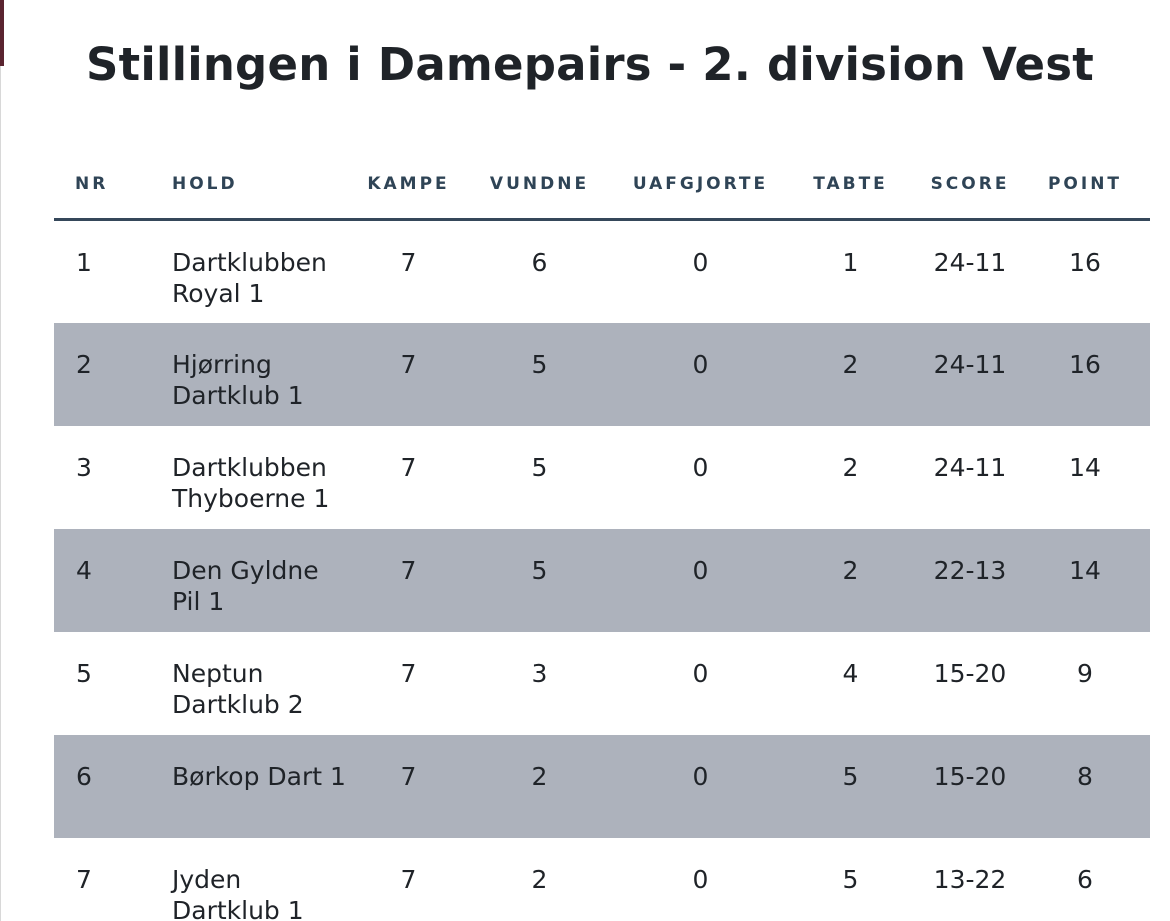  What do you see at coordinates (265, 185) in the screenshot?
I see `column-header-hold: HOLD` at bounding box center [265, 185].